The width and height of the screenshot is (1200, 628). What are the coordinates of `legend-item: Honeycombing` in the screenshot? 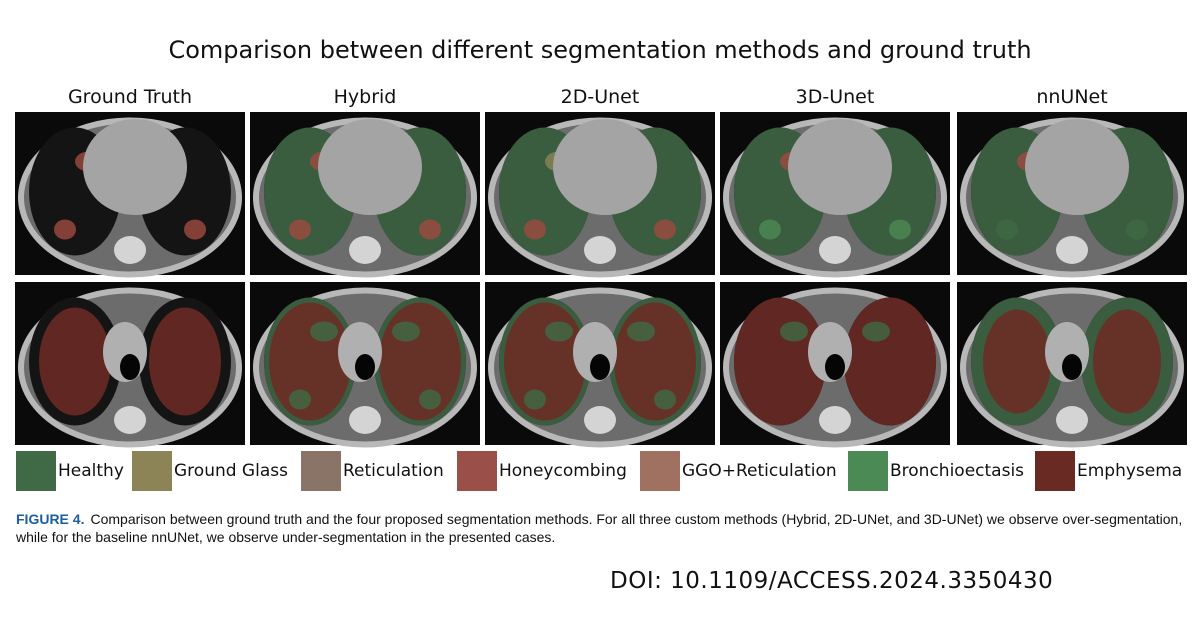 It's located at (542, 471).